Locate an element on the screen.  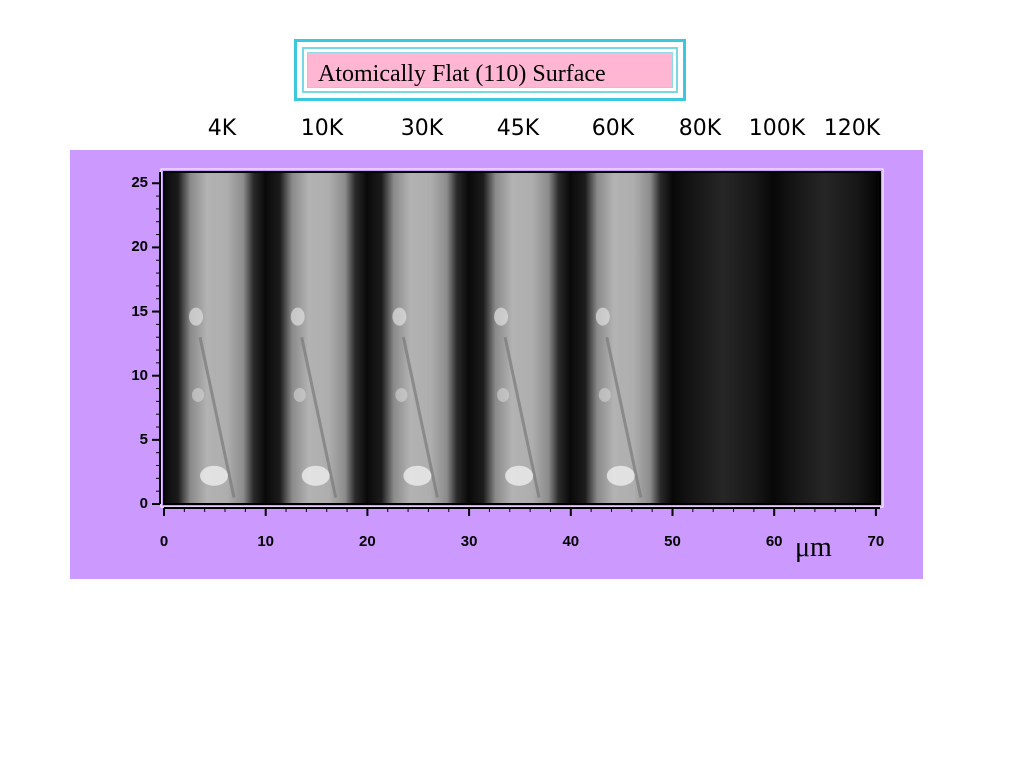
x-tick-label: 10 is located at coordinates (266, 541).